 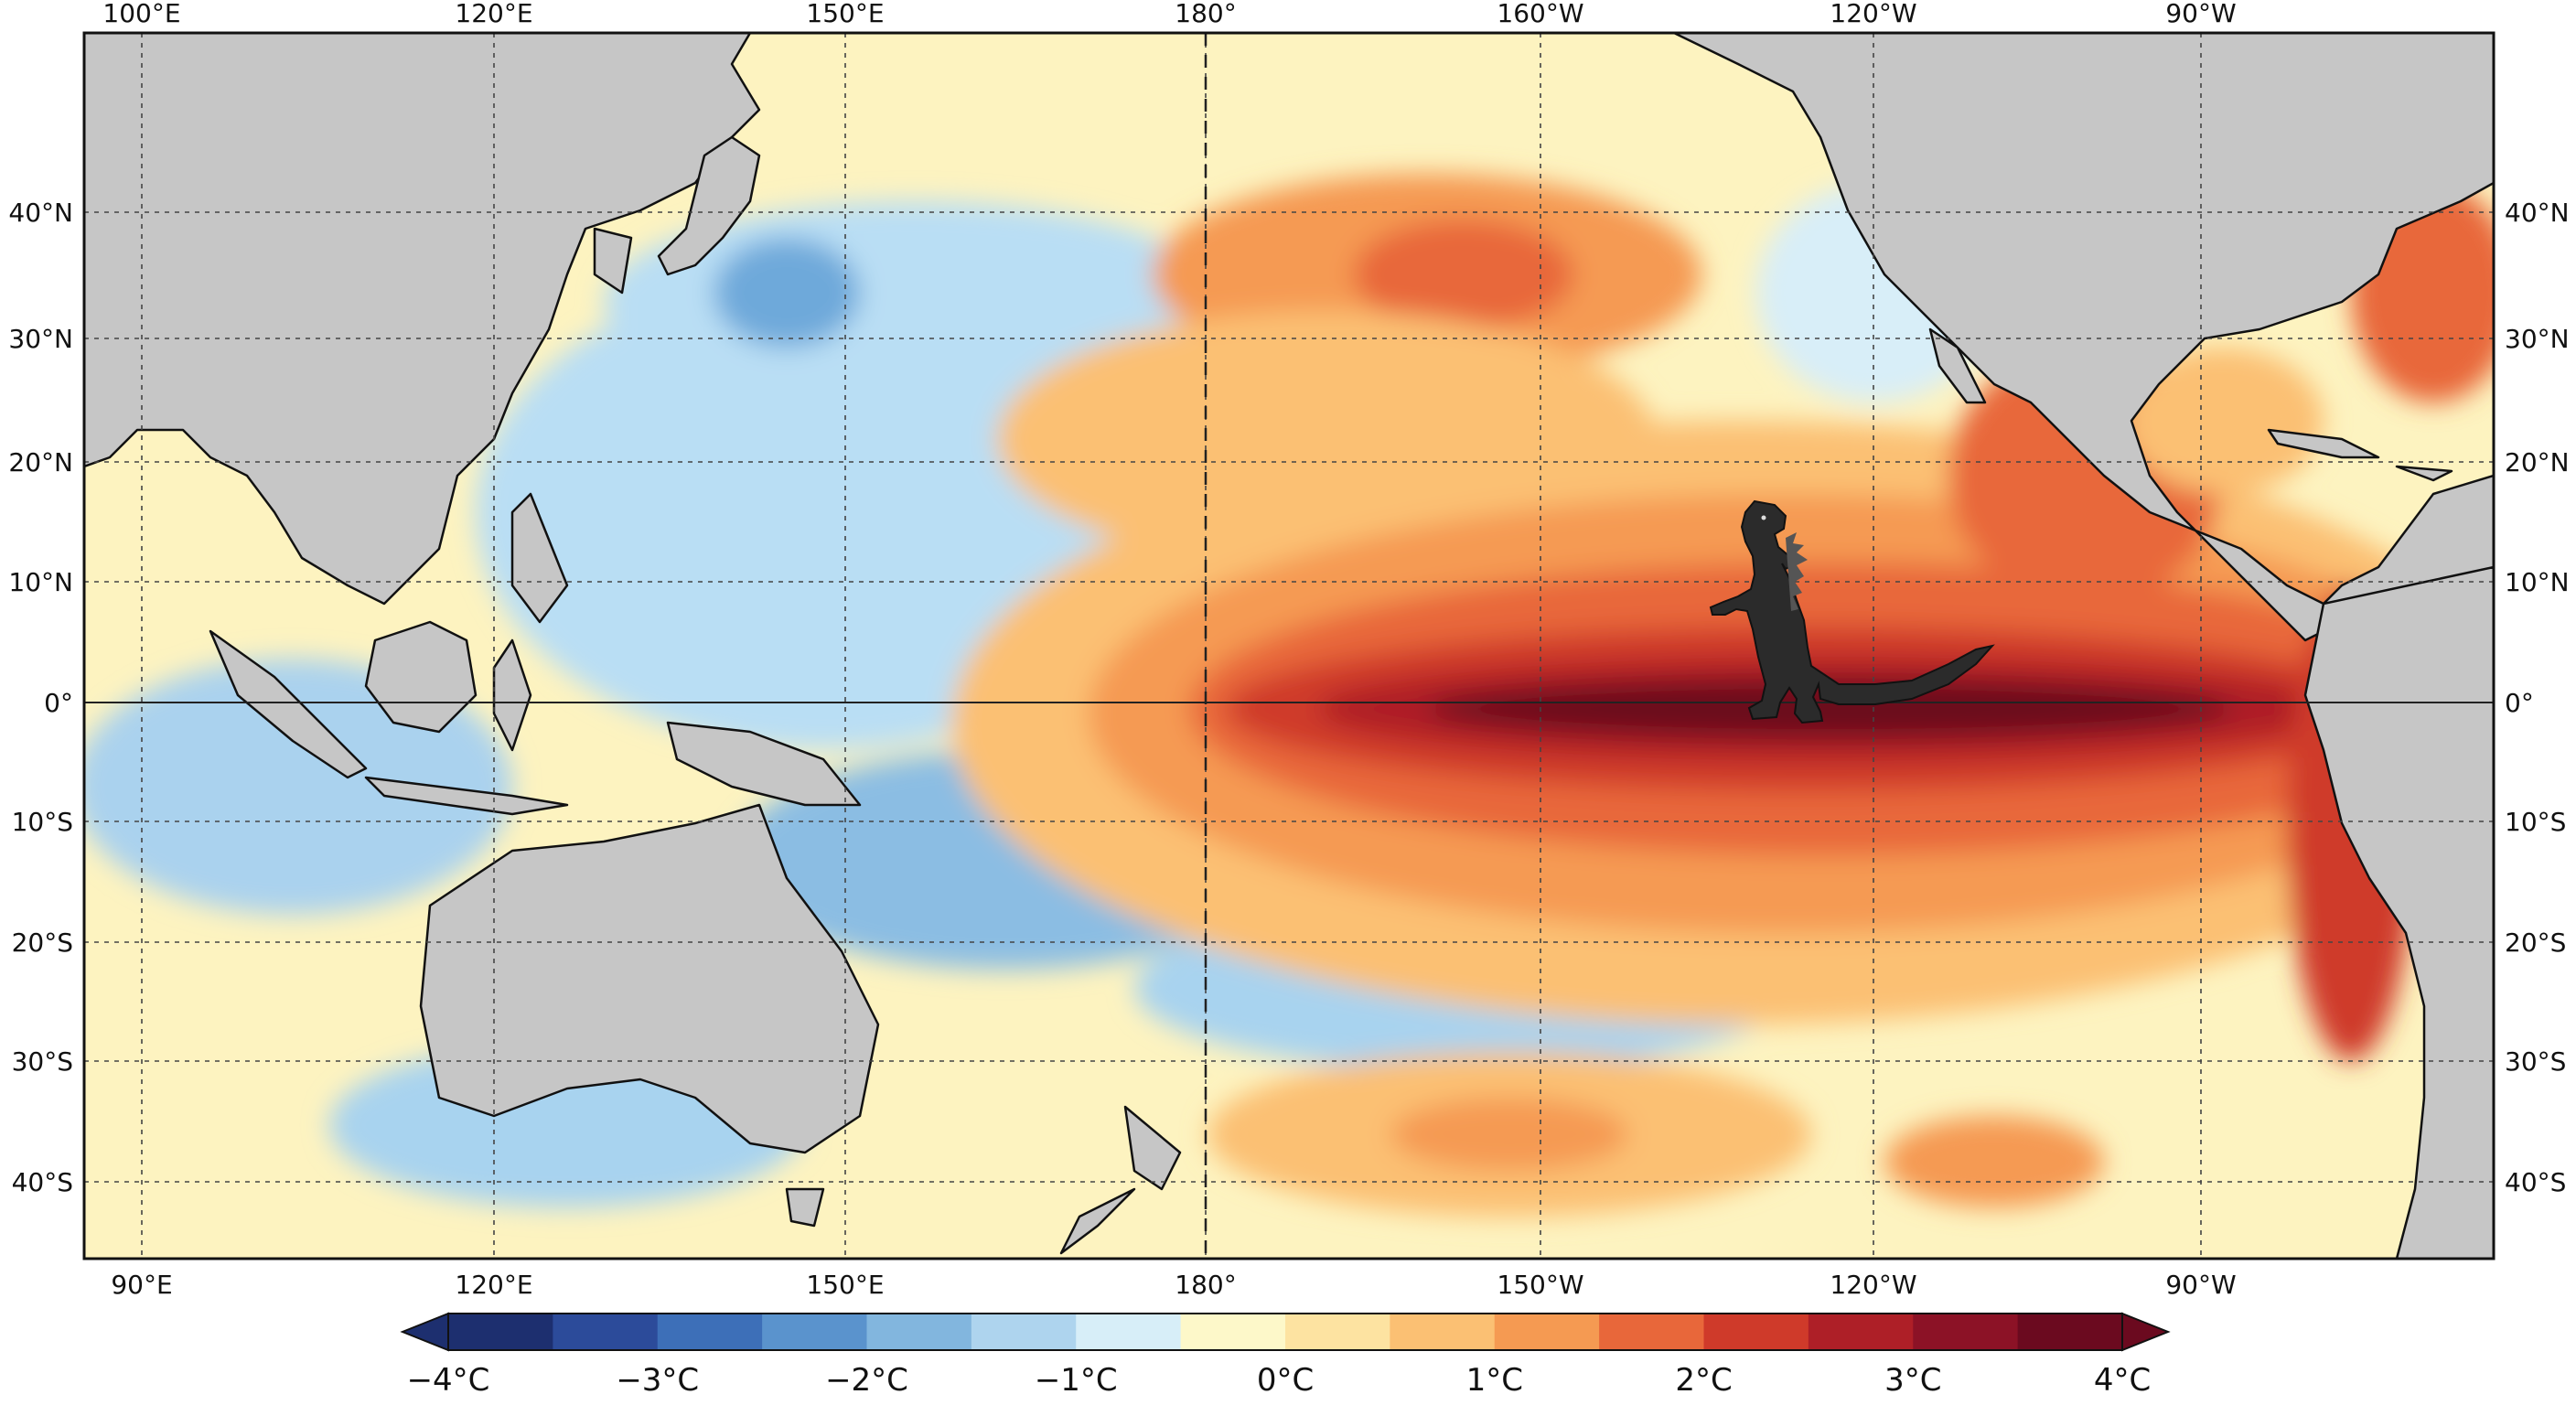 I want to click on lat-label-right: 20°S, so click(x=2535, y=943).